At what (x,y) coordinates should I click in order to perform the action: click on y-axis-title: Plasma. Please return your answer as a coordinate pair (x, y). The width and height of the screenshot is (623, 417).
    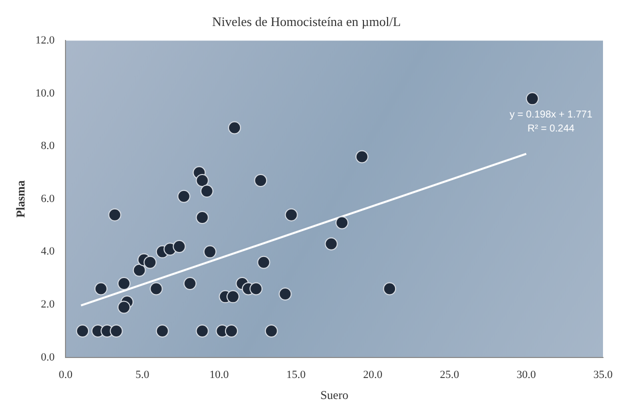
    Looking at the image, I should click on (20, 199).